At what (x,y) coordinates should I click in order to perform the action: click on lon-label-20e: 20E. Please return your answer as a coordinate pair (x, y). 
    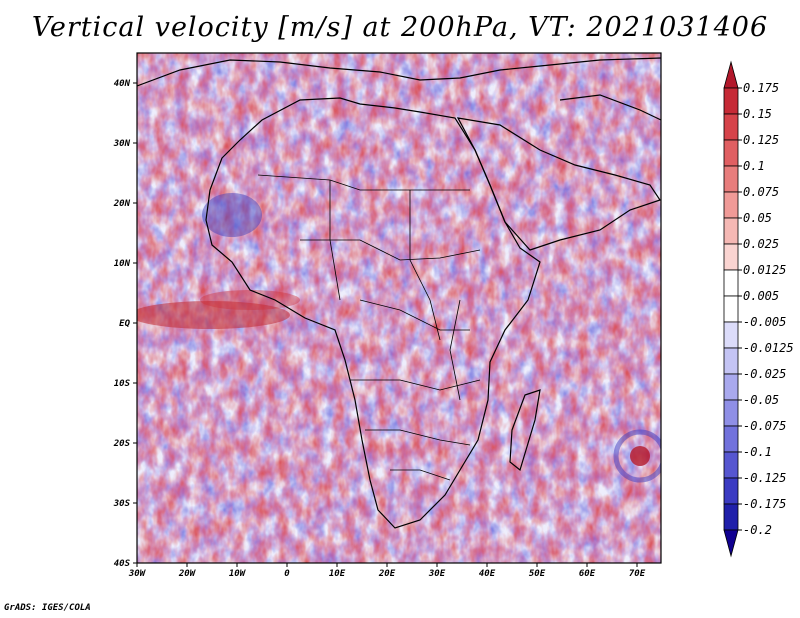
    Looking at the image, I should click on (387, 574).